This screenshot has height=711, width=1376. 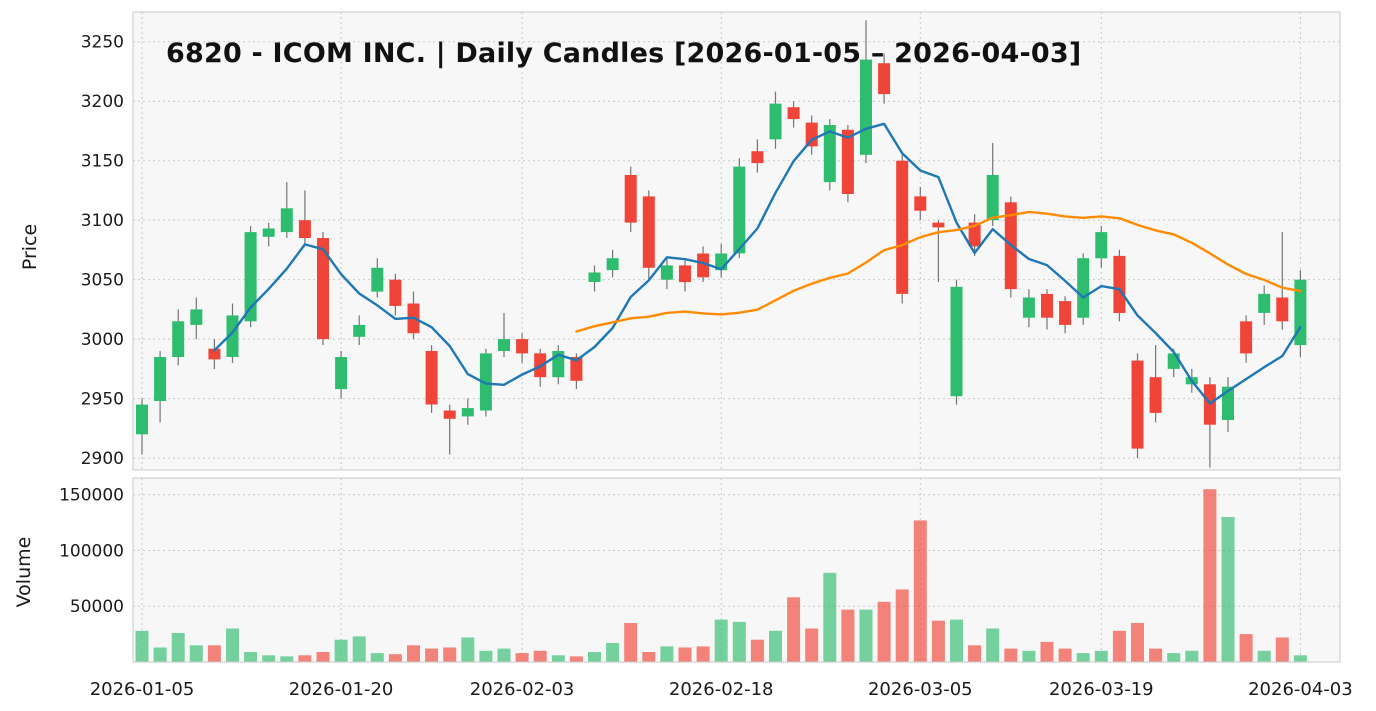 What do you see at coordinates (1101, 689) in the screenshot?
I see `date-tick-label: 2026-03-19` at bounding box center [1101, 689].